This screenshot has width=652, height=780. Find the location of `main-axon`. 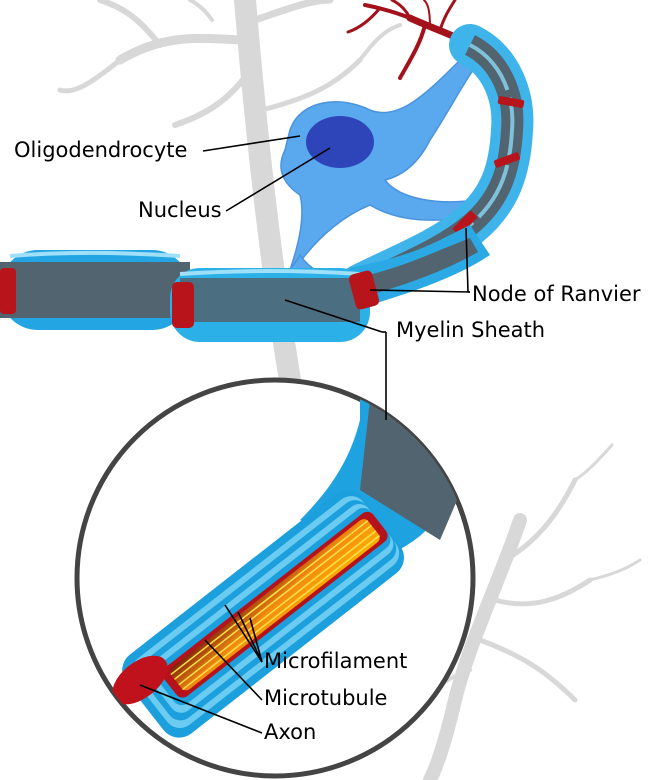

main-axon is located at coordinates (245, 283).